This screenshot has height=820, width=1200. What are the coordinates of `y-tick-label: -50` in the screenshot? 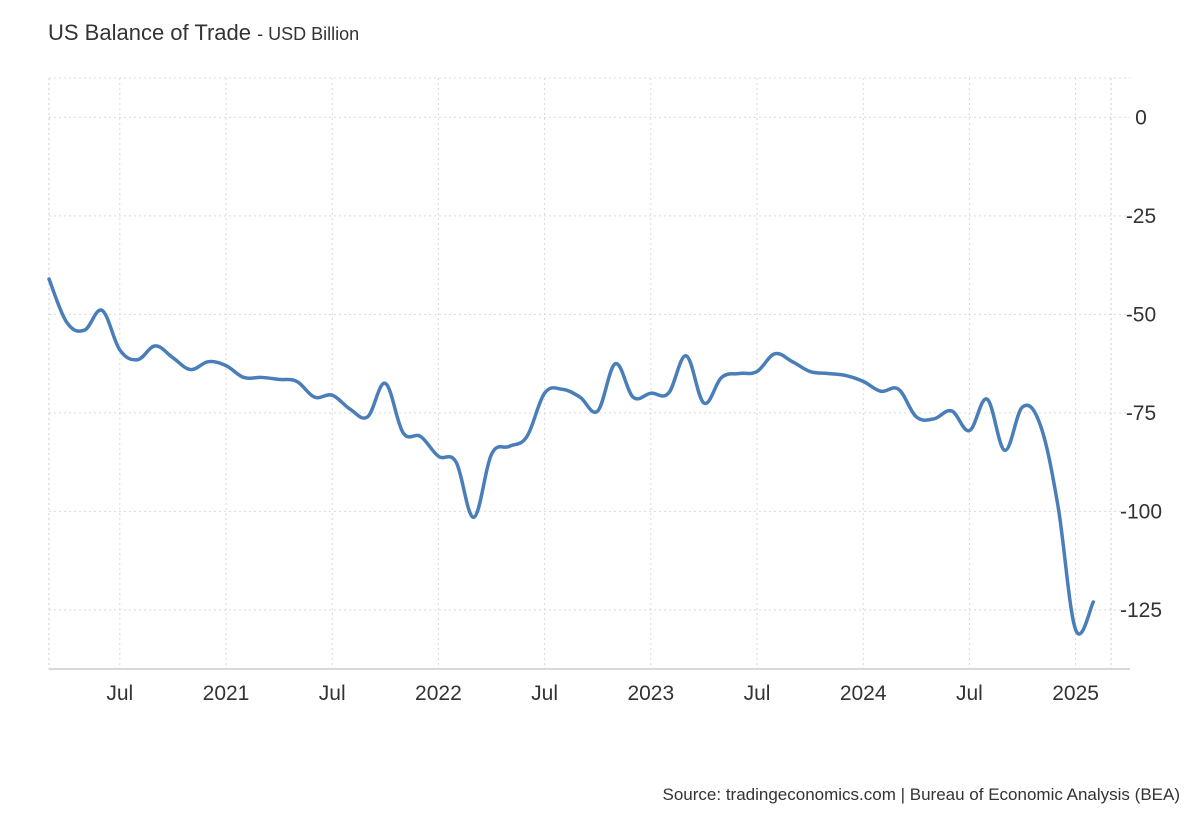 It's located at (1141, 314).